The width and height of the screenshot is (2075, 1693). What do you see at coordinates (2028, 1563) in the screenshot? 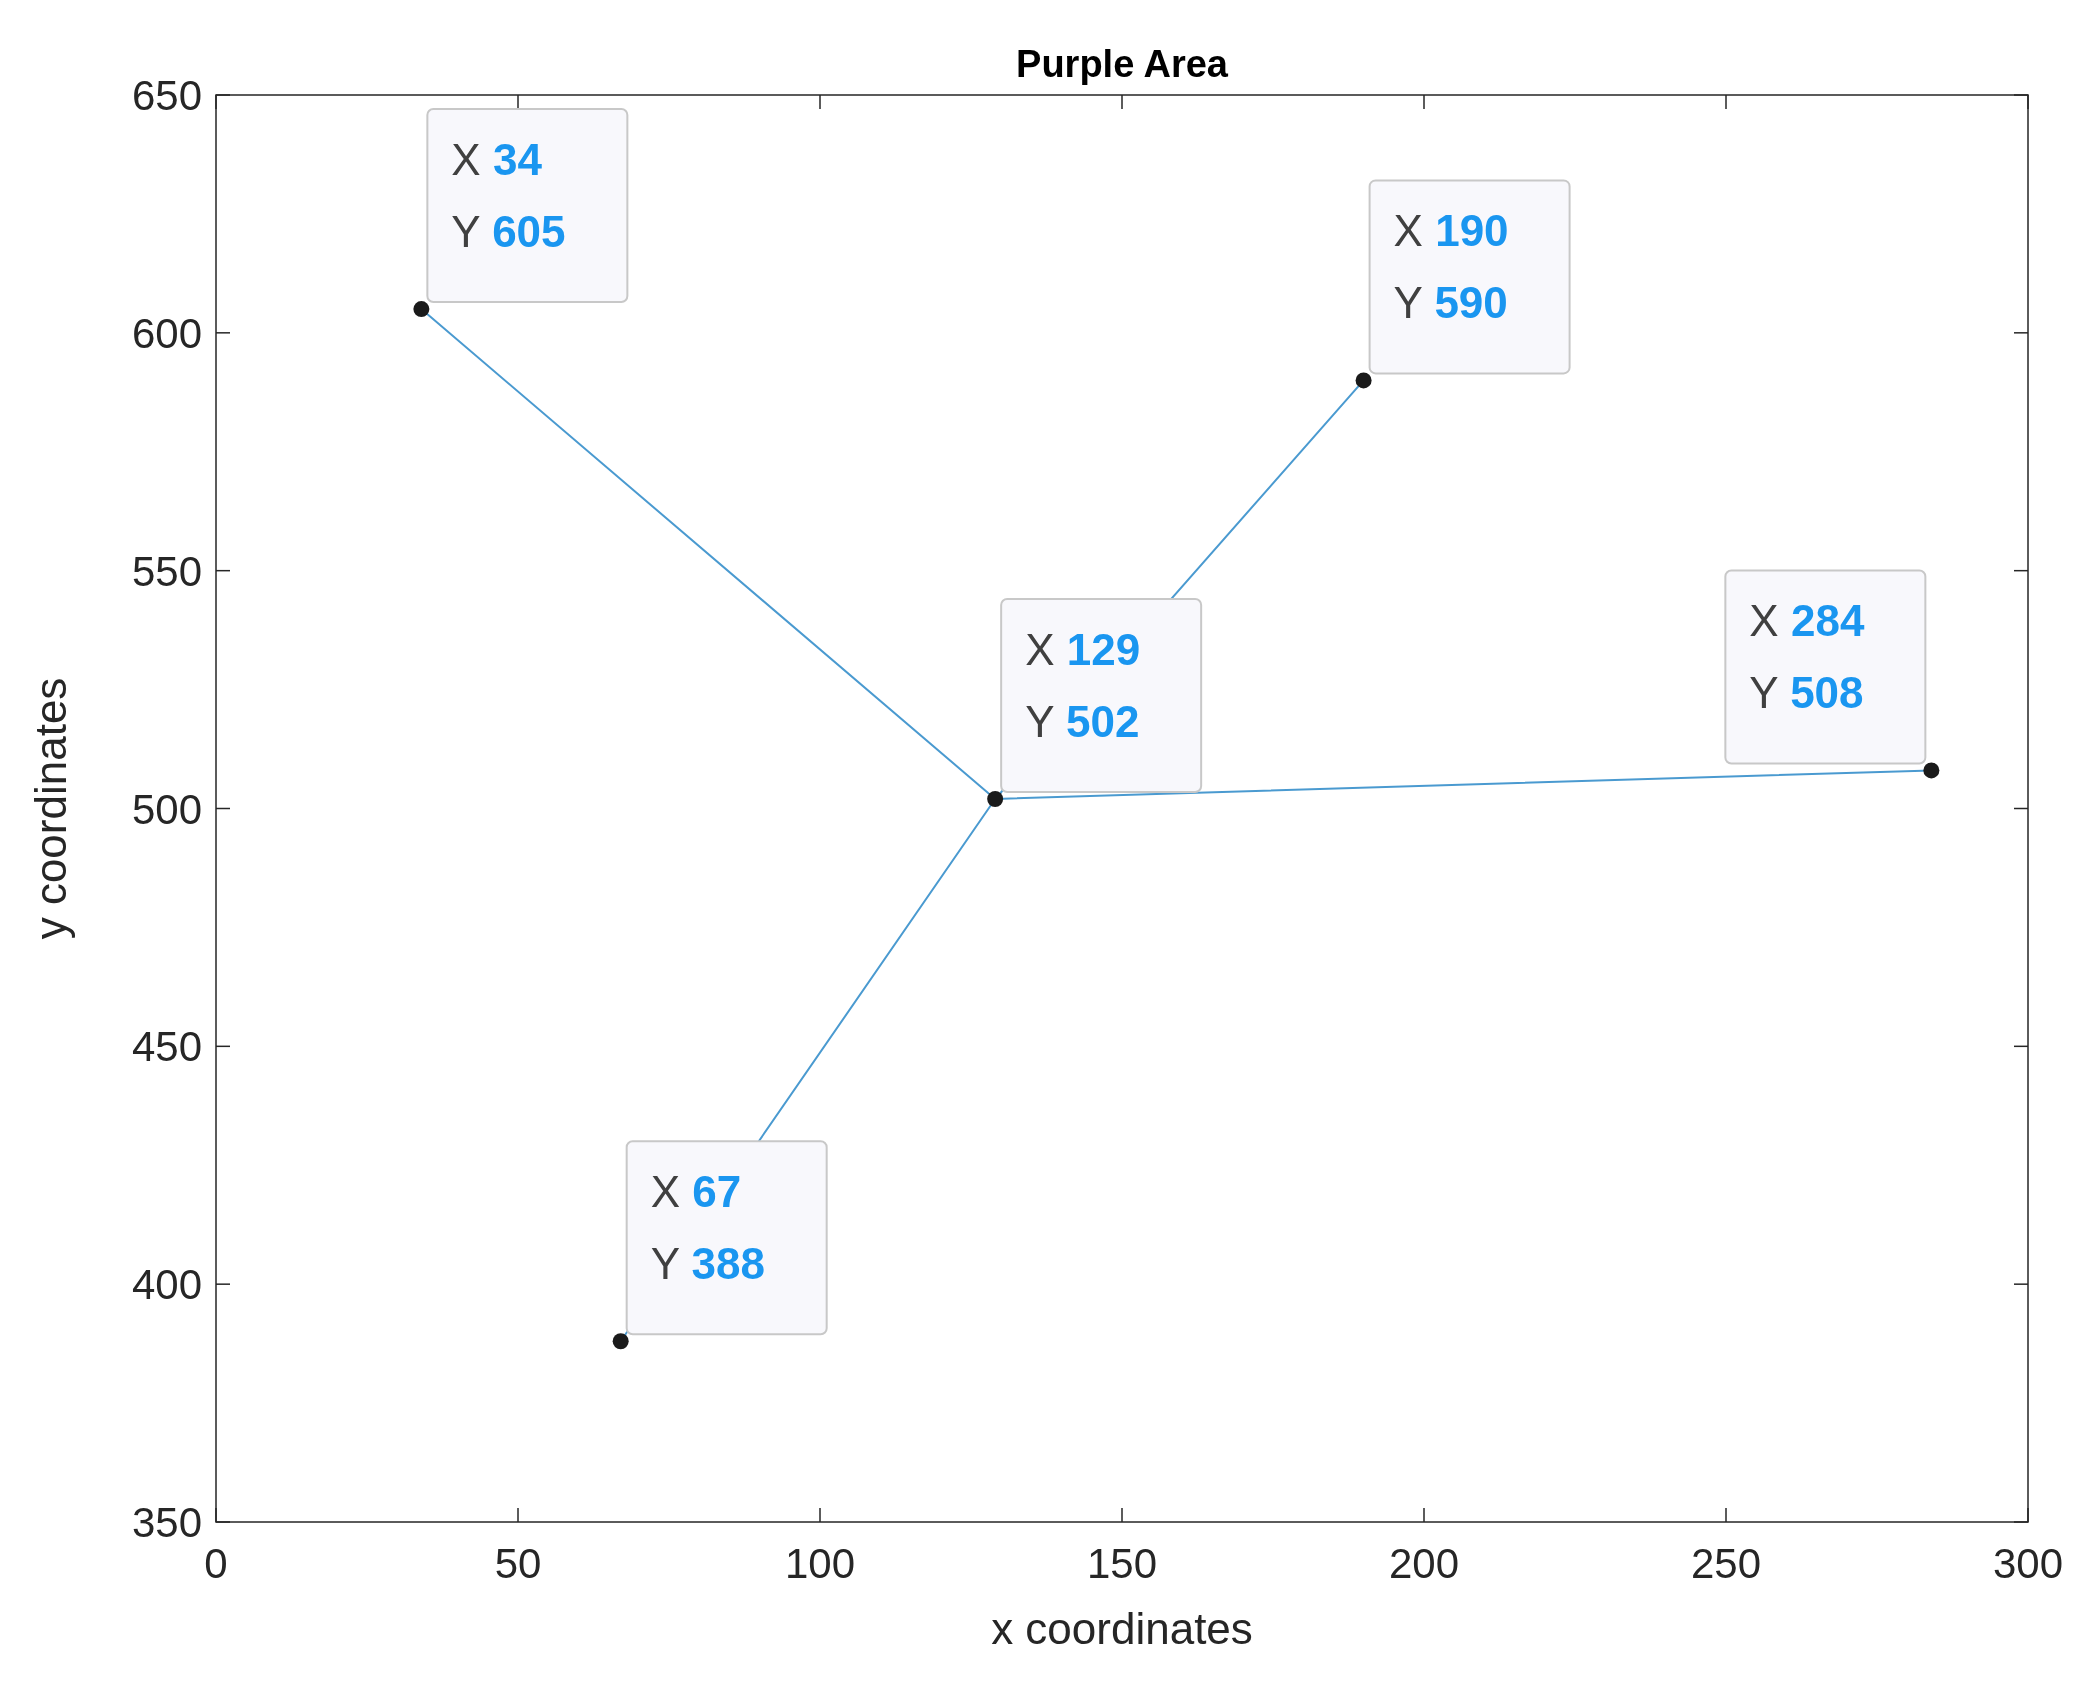
I see `x-tick-label: 300` at bounding box center [2028, 1563].